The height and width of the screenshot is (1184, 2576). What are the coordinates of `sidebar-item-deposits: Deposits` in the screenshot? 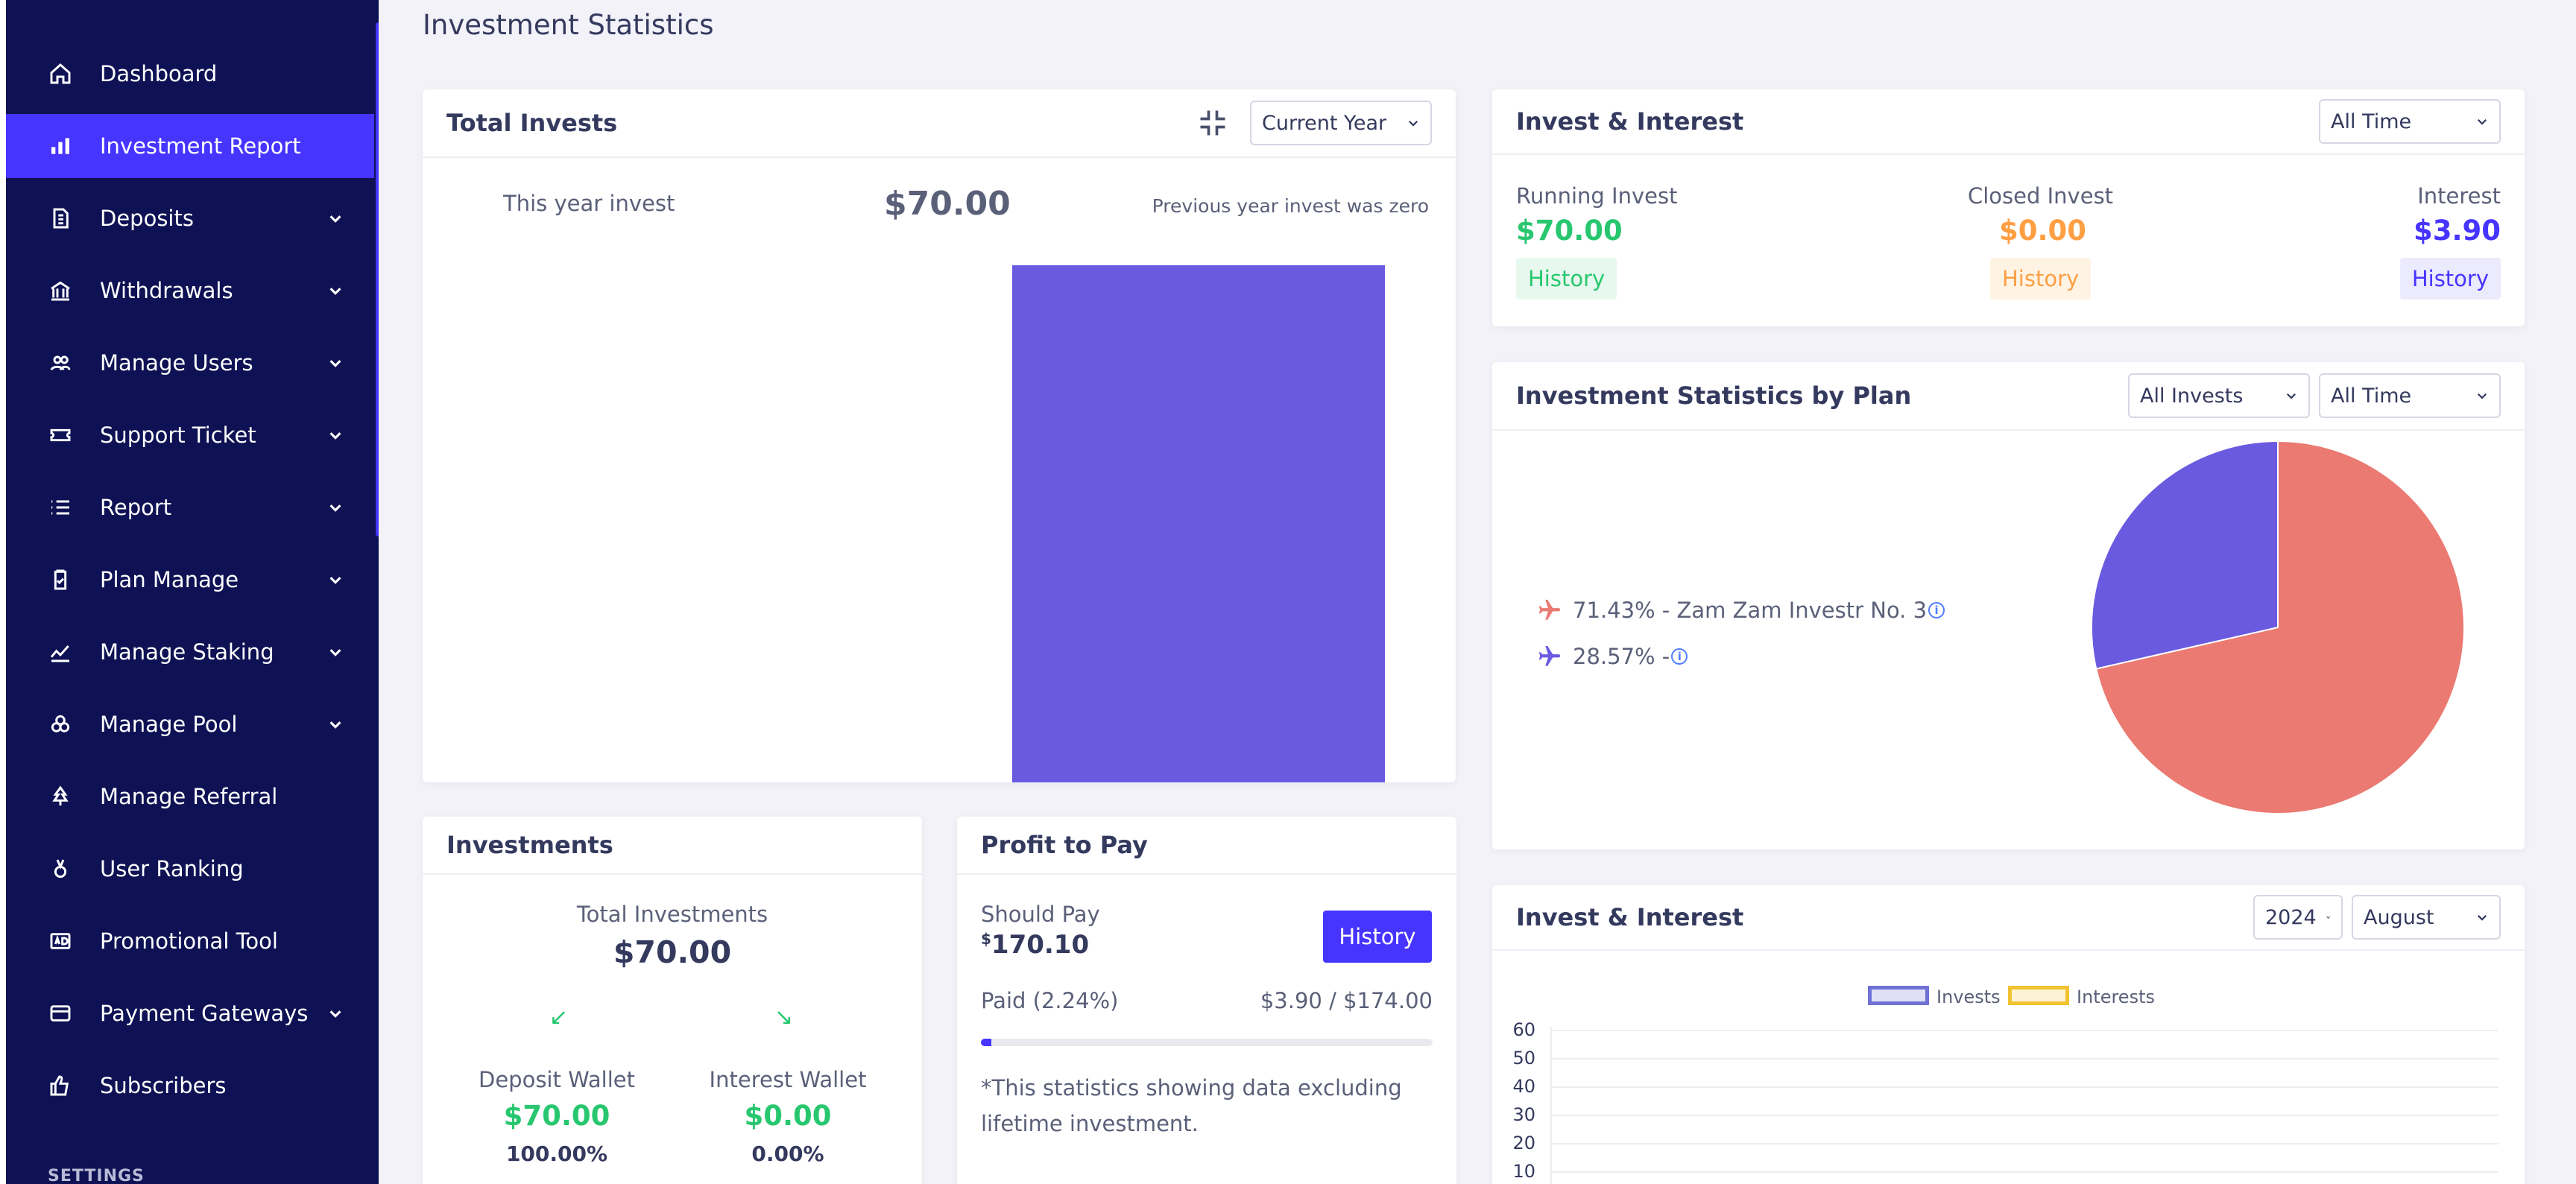 It's located at (190, 218).